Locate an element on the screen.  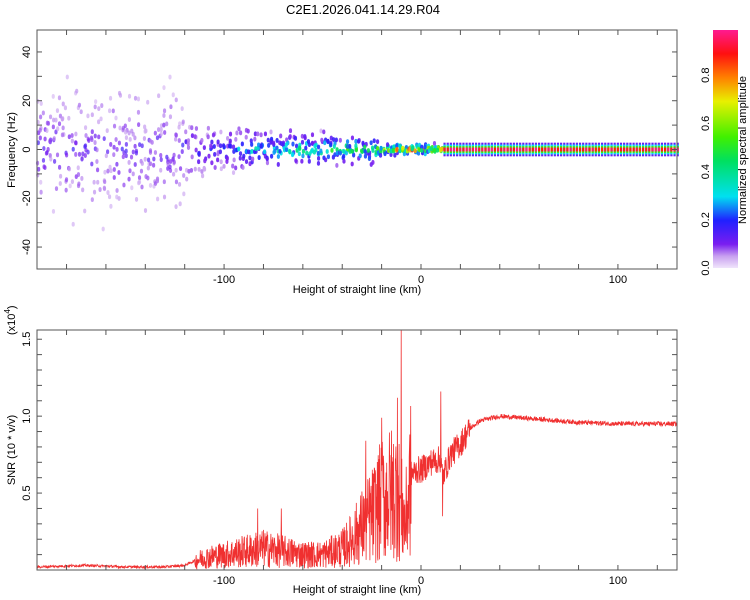
colorbar-gradient is located at coordinates (725, 149).